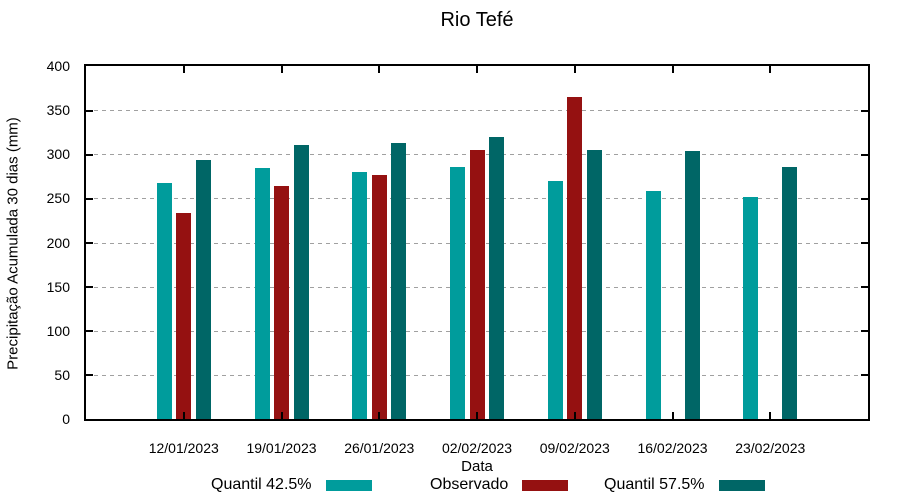 This screenshot has width=900, height=500. Describe the element at coordinates (58, 154) in the screenshot. I see `y-tick-label: 300` at that location.